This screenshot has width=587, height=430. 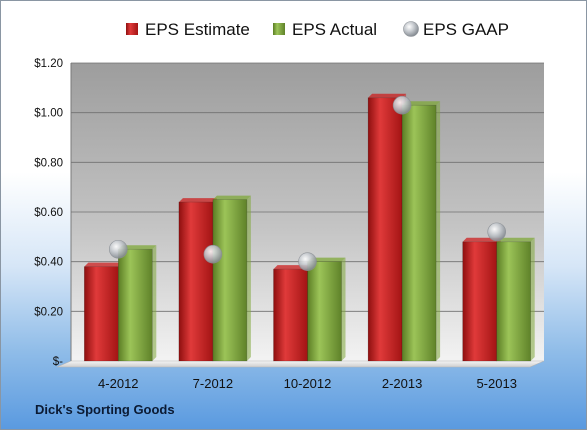 What do you see at coordinates (334, 29) in the screenshot?
I see `legend-label: EPS Actual` at bounding box center [334, 29].